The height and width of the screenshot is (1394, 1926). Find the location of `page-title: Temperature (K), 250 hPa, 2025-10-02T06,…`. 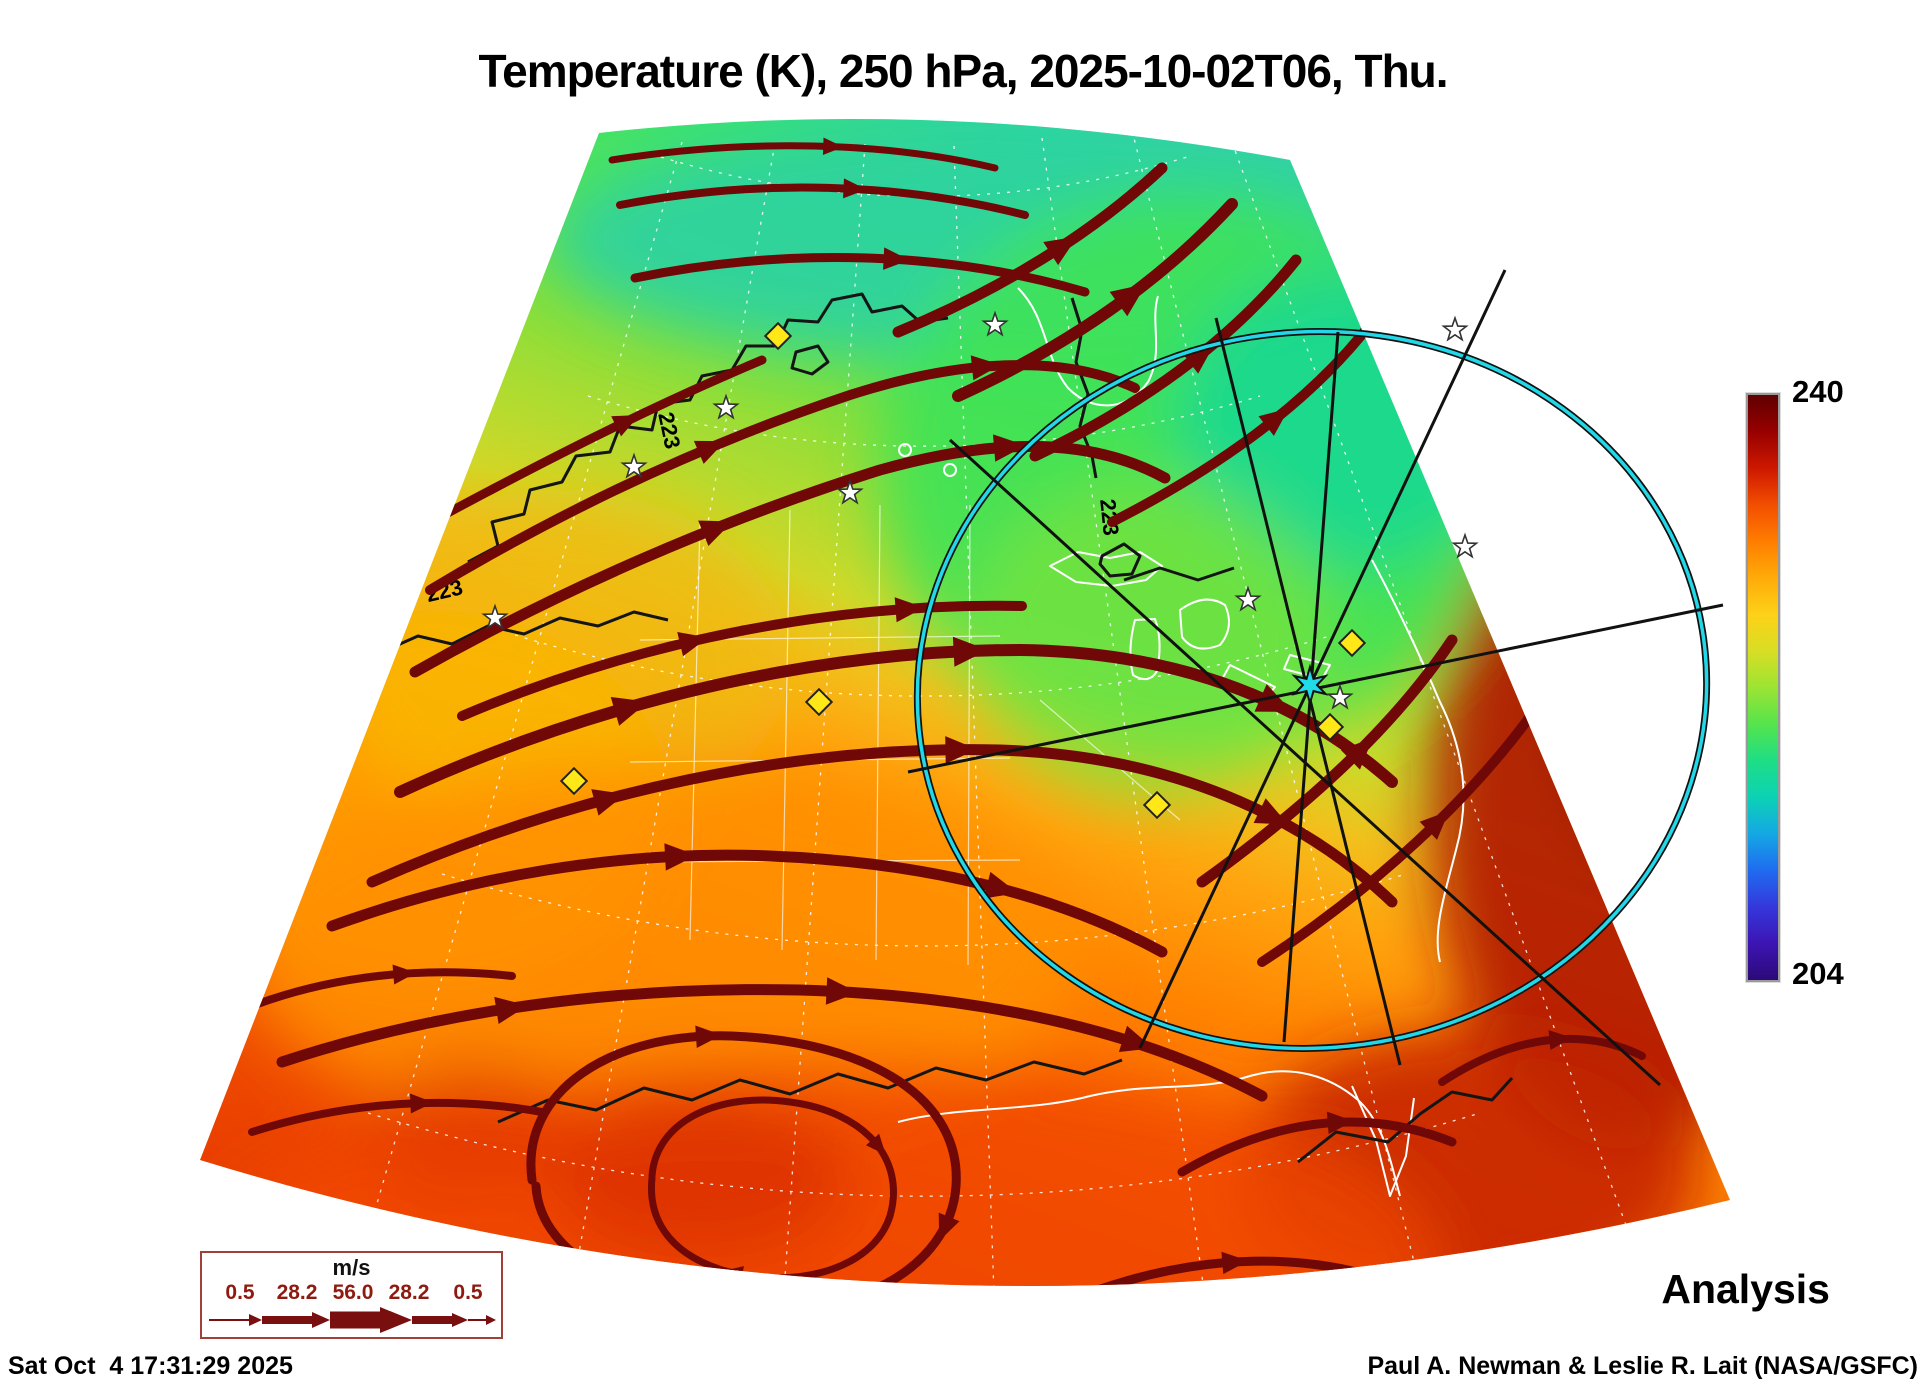

page-title: Temperature (K), 250 hPa, 2025-10-02T06,… is located at coordinates (963, 71).